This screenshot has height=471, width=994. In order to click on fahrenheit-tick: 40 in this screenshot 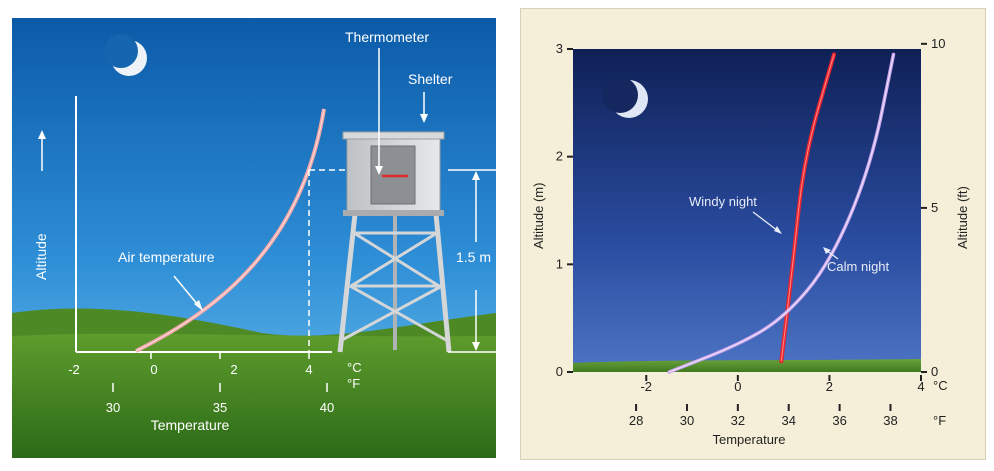, I will do `click(327, 407)`.